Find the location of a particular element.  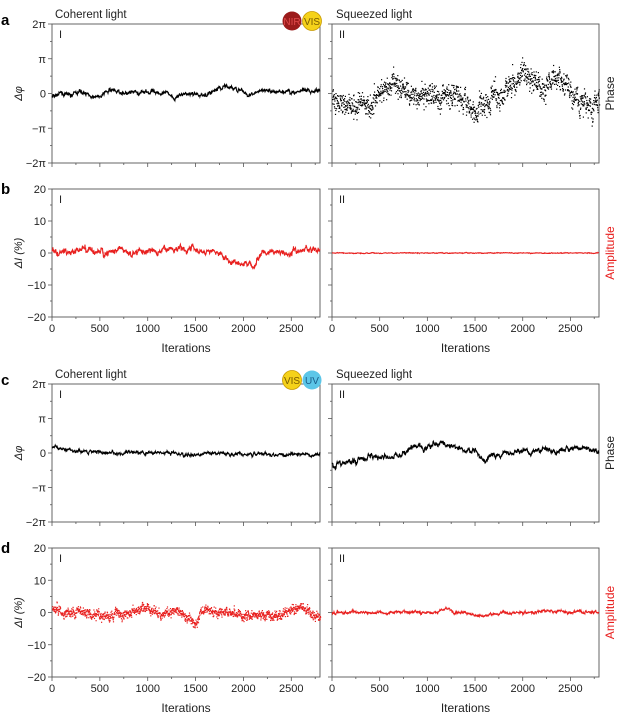

y-tick-label: −2π is located at coordinates (36, 523).